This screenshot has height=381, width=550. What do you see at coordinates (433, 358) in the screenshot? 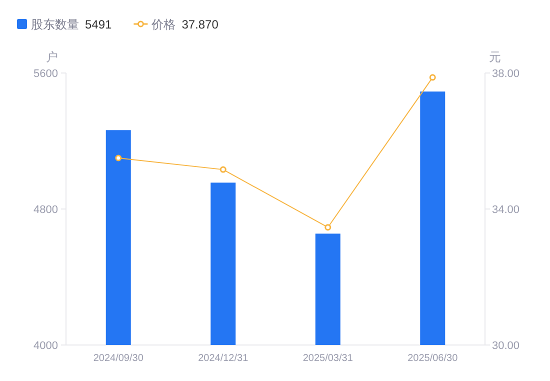
I see `x-tick-label: 2025/06/30` at bounding box center [433, 358].